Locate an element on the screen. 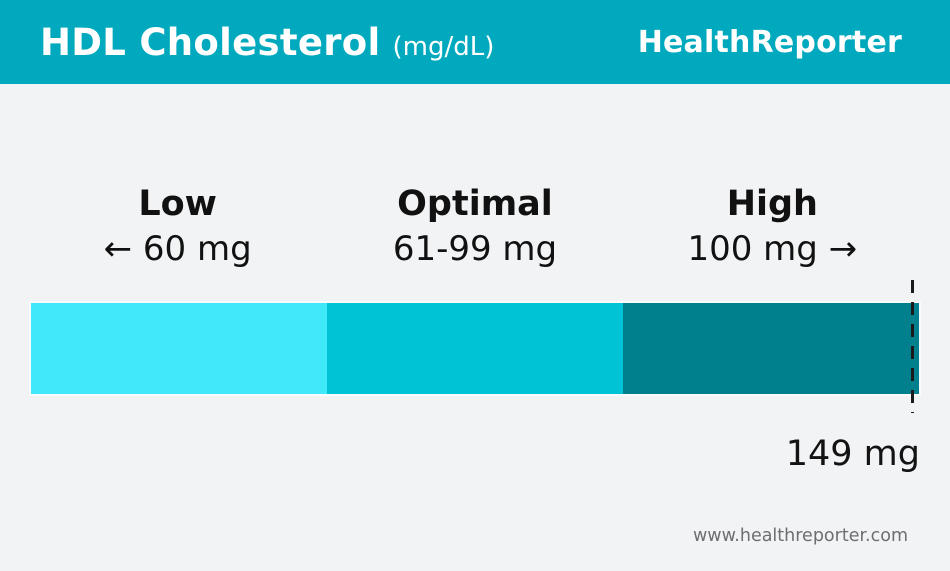  range-value-optimal: 61-99 mg is located at coordinates (475, 249).